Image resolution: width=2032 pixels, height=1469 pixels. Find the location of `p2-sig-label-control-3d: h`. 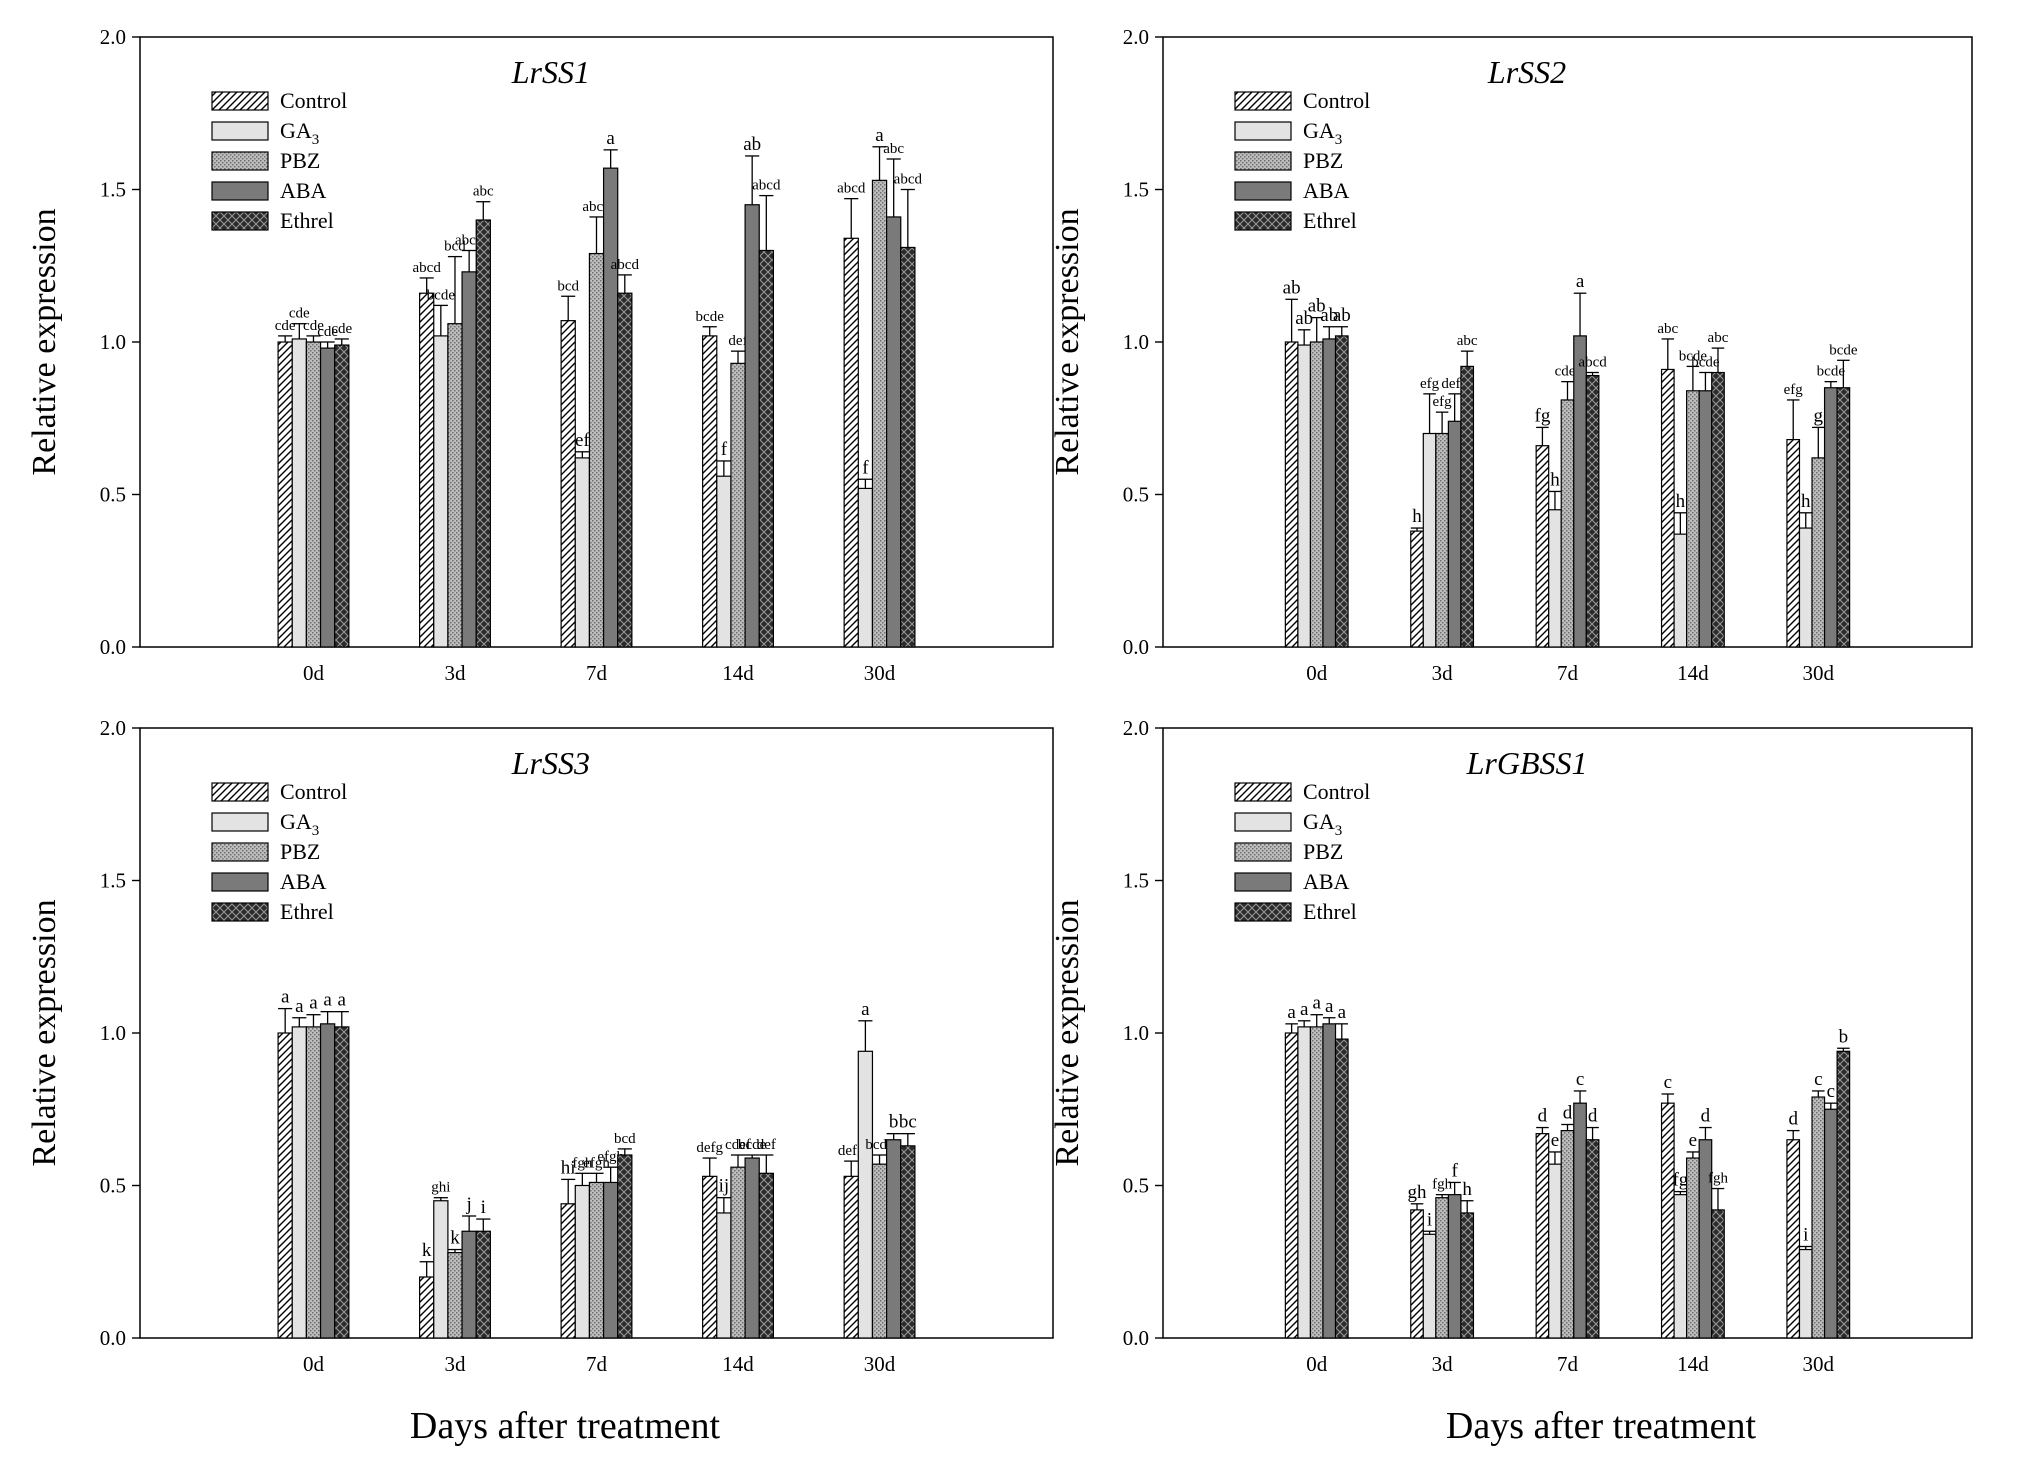

p2-sig-label-control-3d: h is located at coordinates (1417, 516).